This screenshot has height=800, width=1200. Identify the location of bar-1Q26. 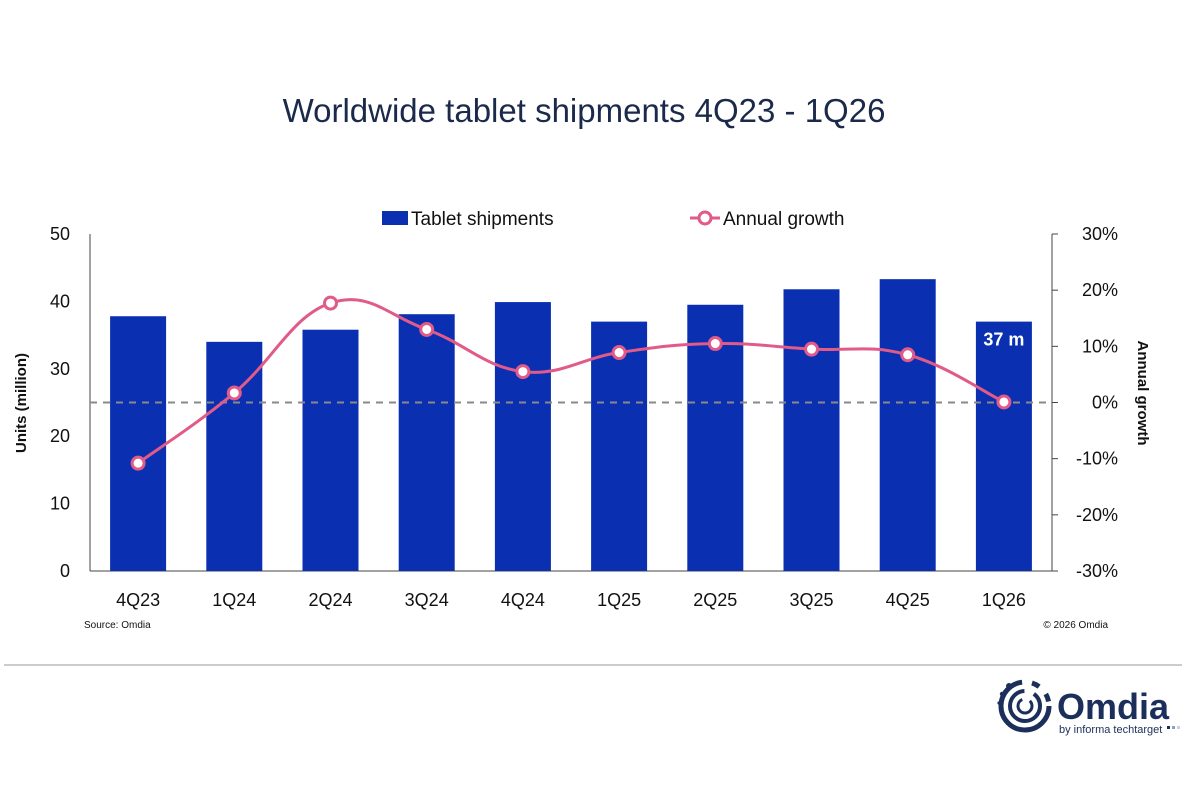
(1003, 446).